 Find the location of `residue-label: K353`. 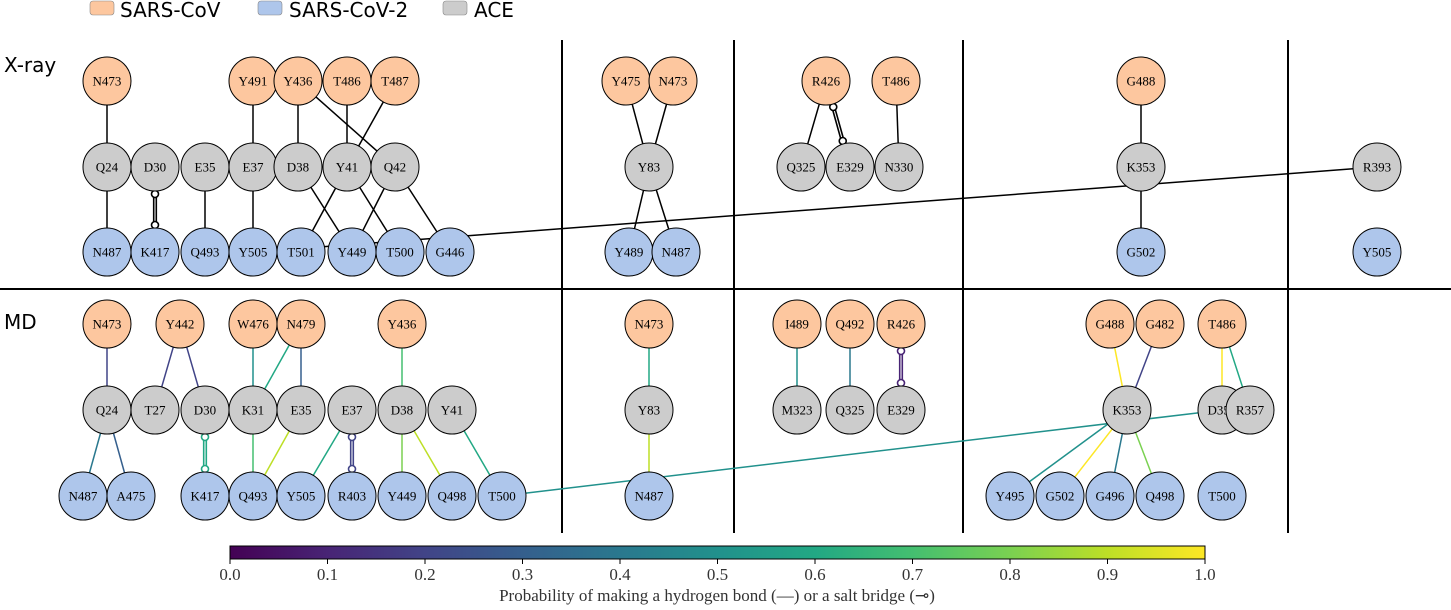

residue-label: K353 is located at coordinates (1127, 410).